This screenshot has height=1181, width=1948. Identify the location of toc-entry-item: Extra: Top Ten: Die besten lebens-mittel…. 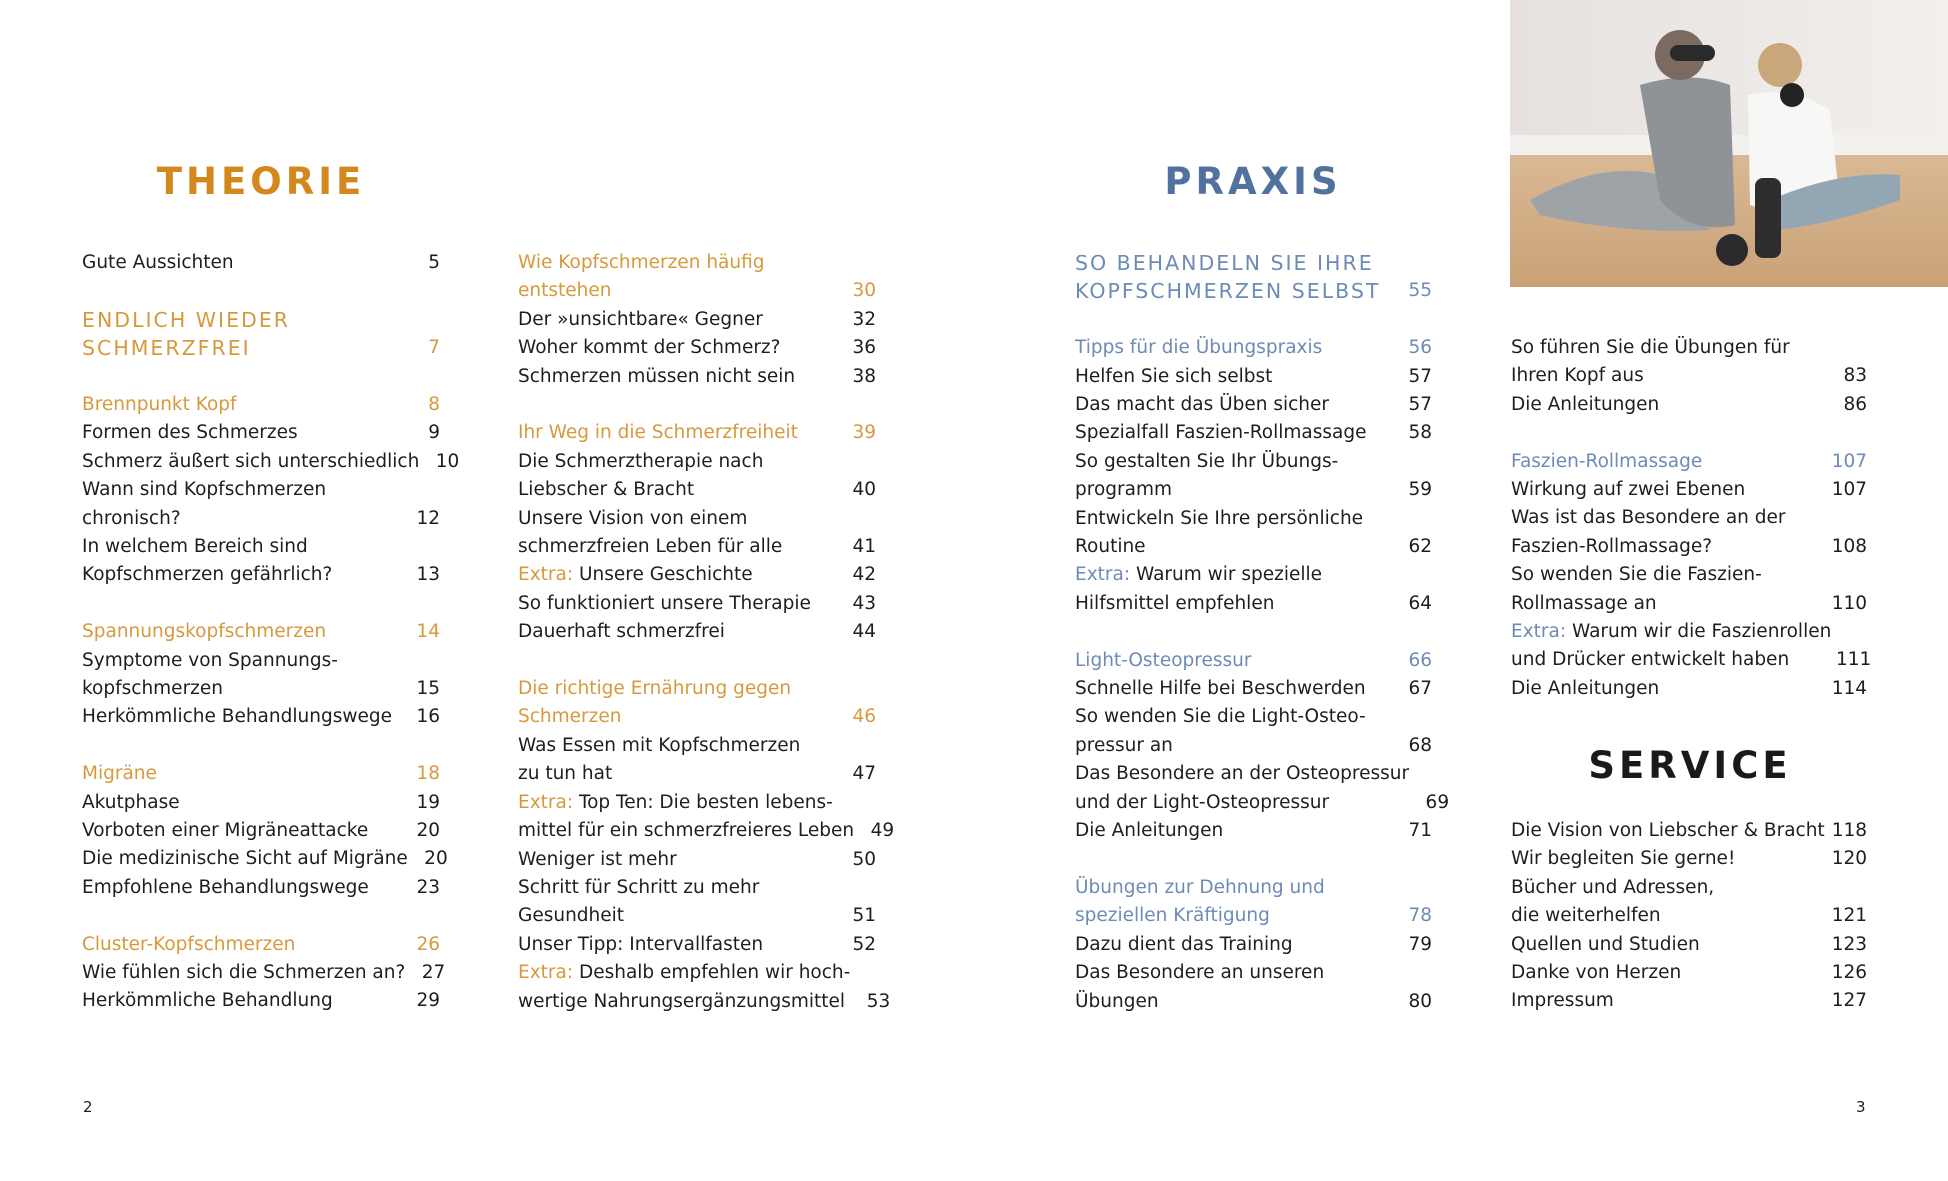
(706, 817).